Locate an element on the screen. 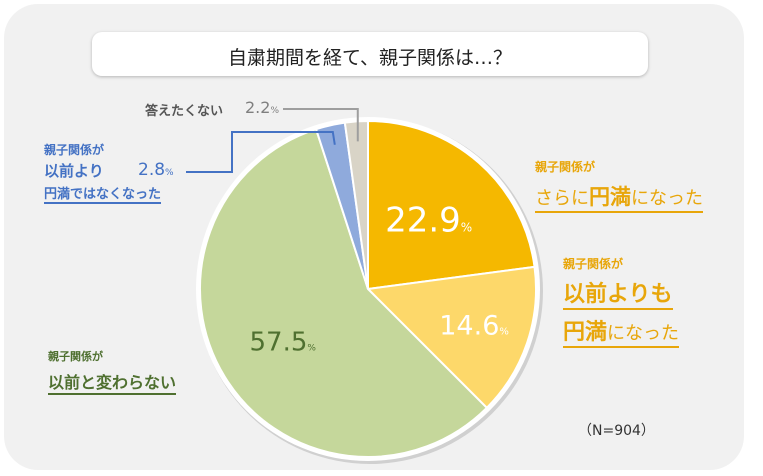 This screenshot has width=763, height=476. value-more-than-before: 14.6% is located at coordinates (474, 325).